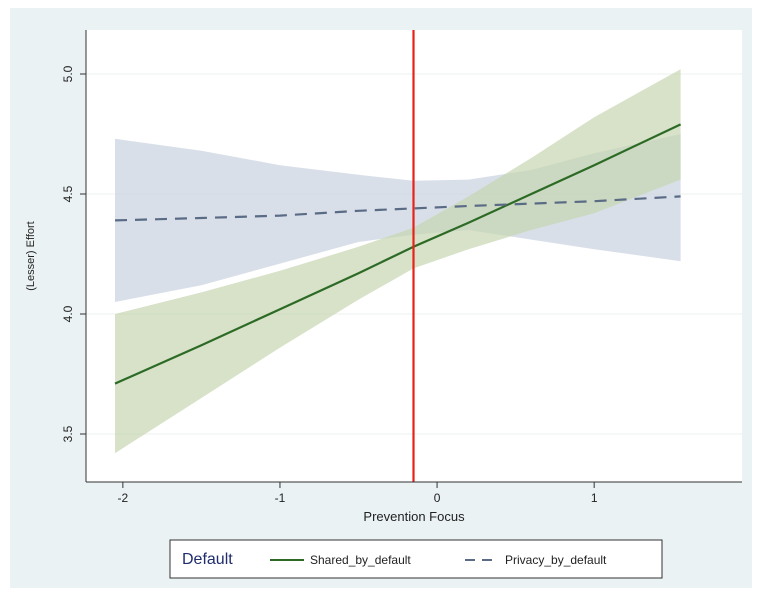 The image size is (762, 595). What do you see at coordinates (437, 498) in the screenshot?
I see `x-tick-label: 0` at bounding box center [437, 498].